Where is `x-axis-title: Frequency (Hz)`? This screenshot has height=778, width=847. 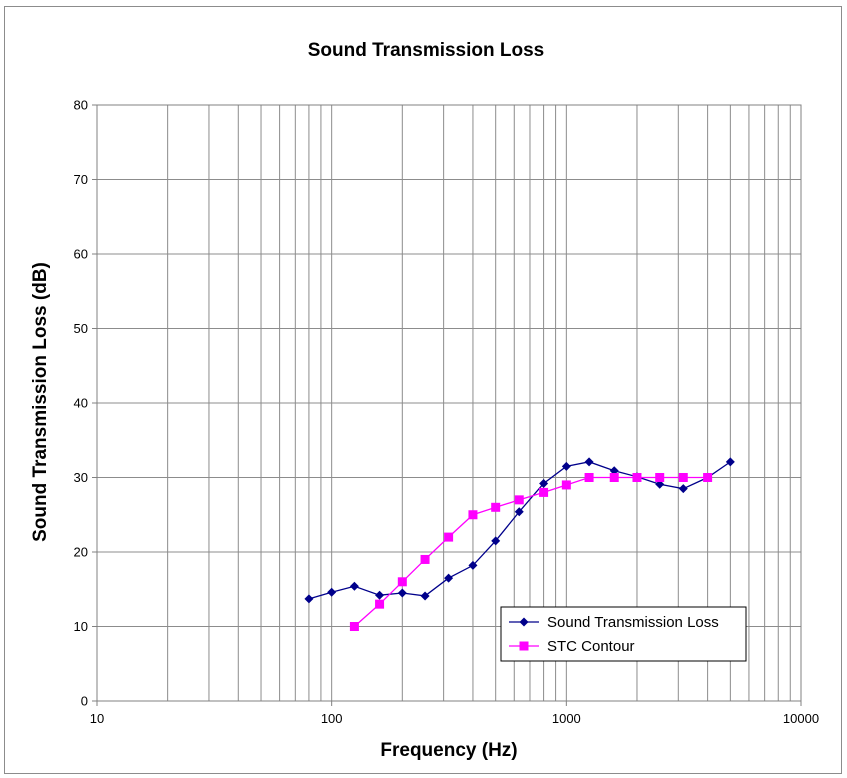
x-axis-title: Frequency (Hz) is located at coordinates (448, 750).